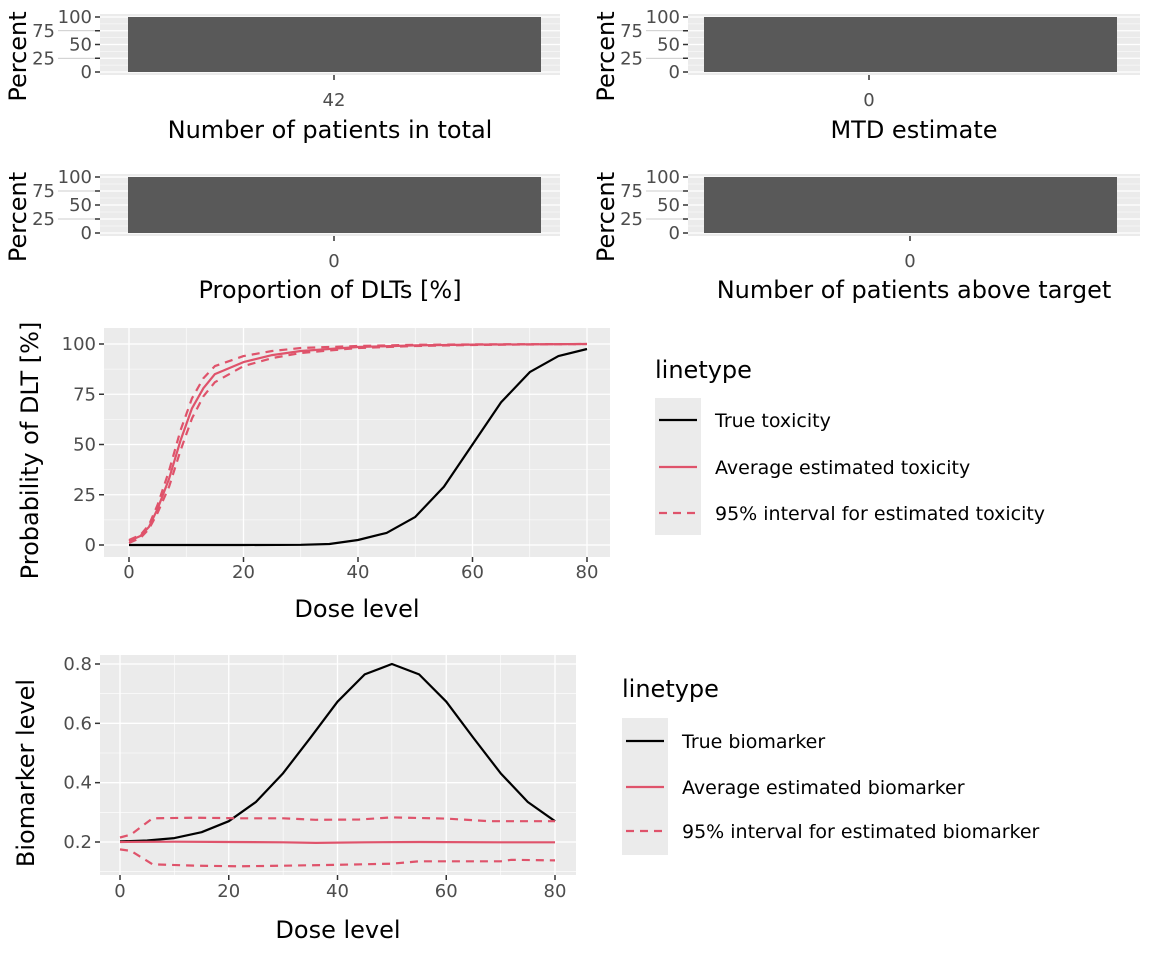  What do you see at coordinates (77, 723) in the screenshot?
I see `y-tick-label: 0.6` at bounding box center [77, 723].